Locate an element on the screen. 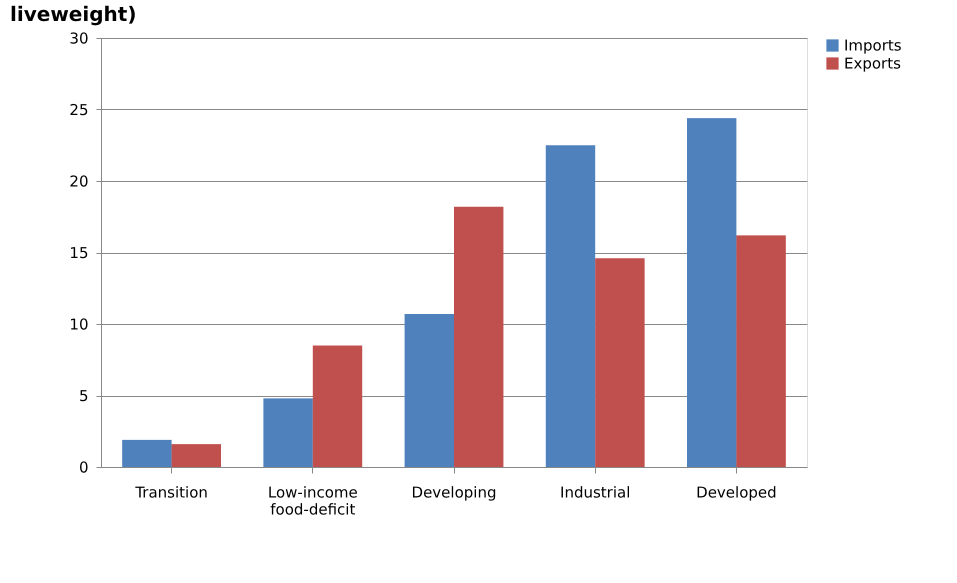  y-tick-label: 5 is located at coordinates (83, 396).